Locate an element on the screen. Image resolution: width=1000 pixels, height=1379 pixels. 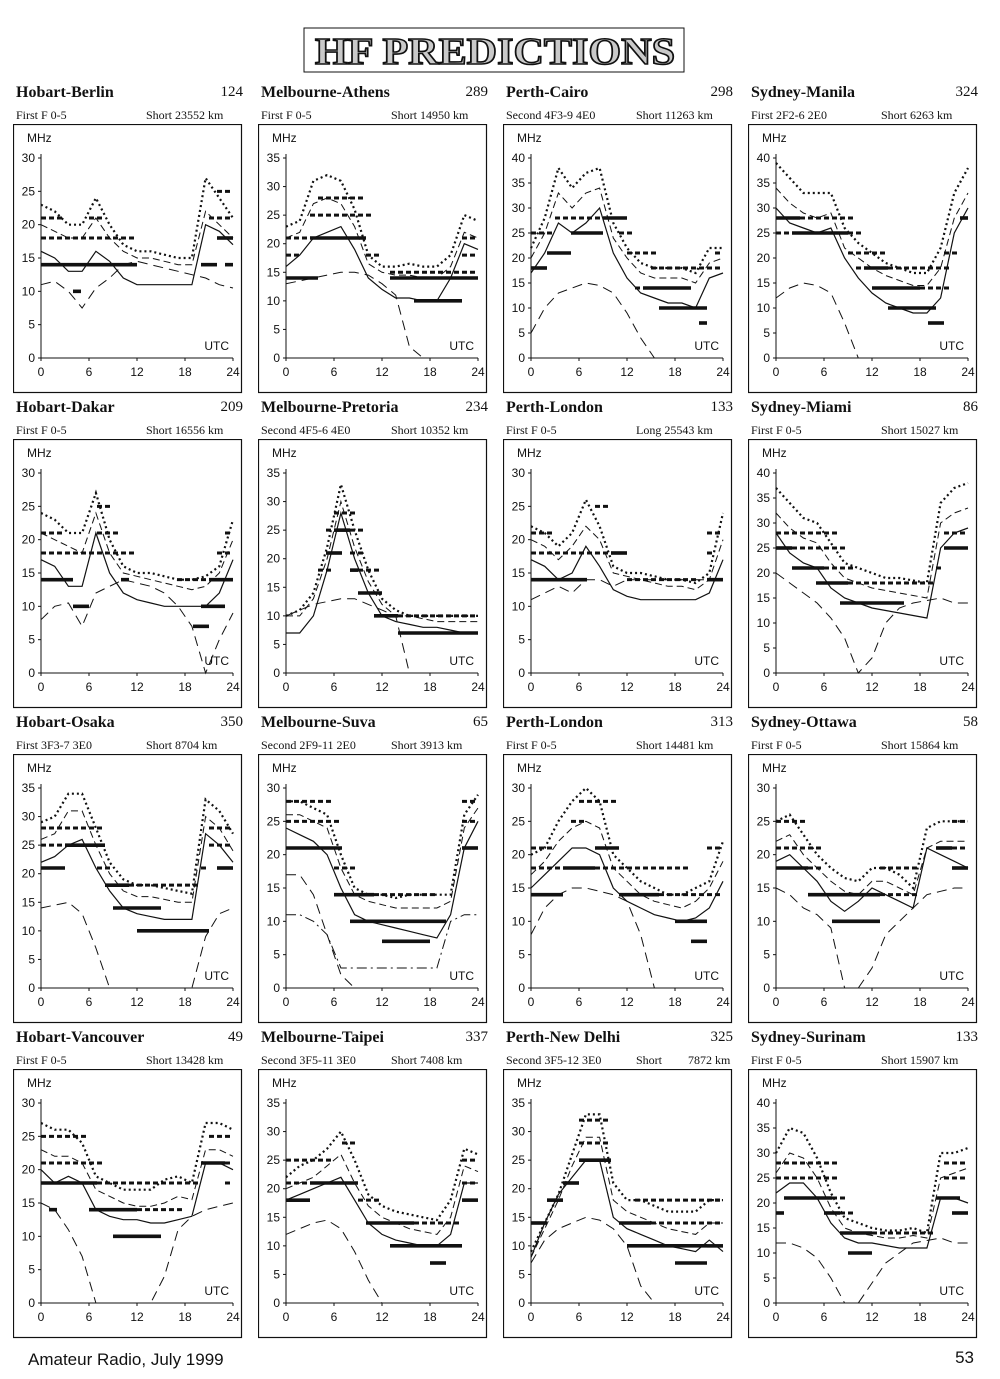
propagation-mode: First 2F2-6 2E0 is located at coordinates (789, 115).